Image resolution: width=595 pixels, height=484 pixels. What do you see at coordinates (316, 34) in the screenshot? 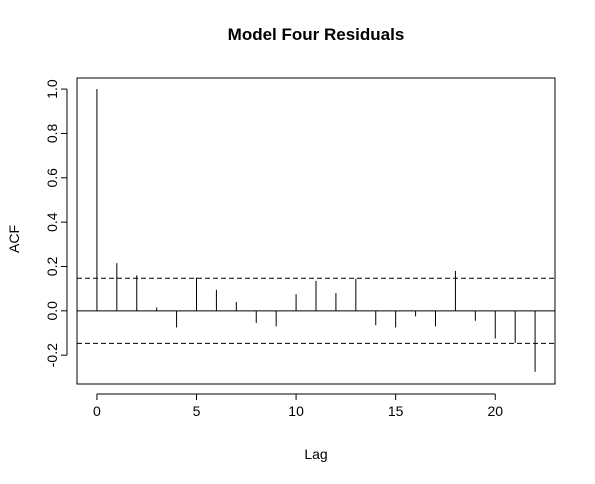
I see `chart-title: Model Four Residuals` at bounding box center [316, 34].